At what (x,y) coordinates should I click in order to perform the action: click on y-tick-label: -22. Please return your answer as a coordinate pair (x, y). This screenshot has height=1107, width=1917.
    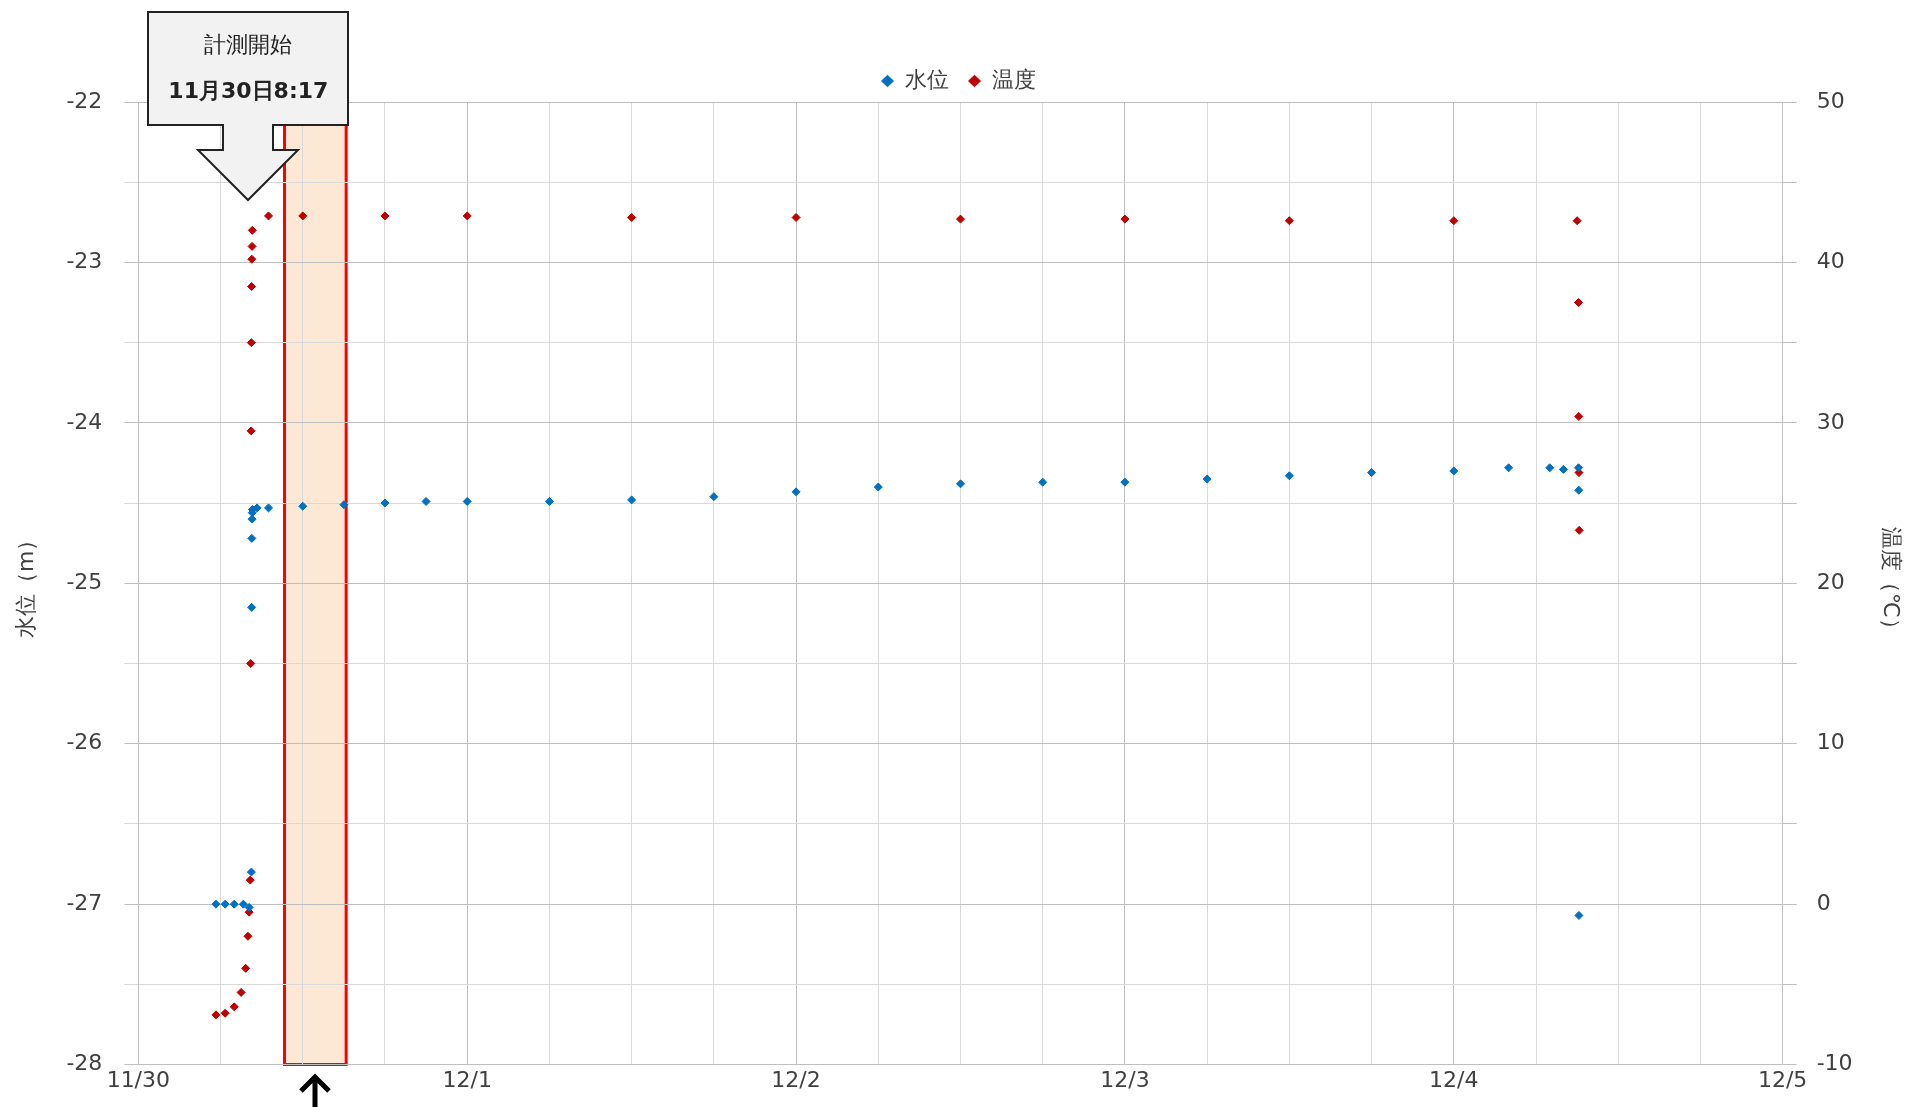
    Looking at the image, I should click on (84, 100).